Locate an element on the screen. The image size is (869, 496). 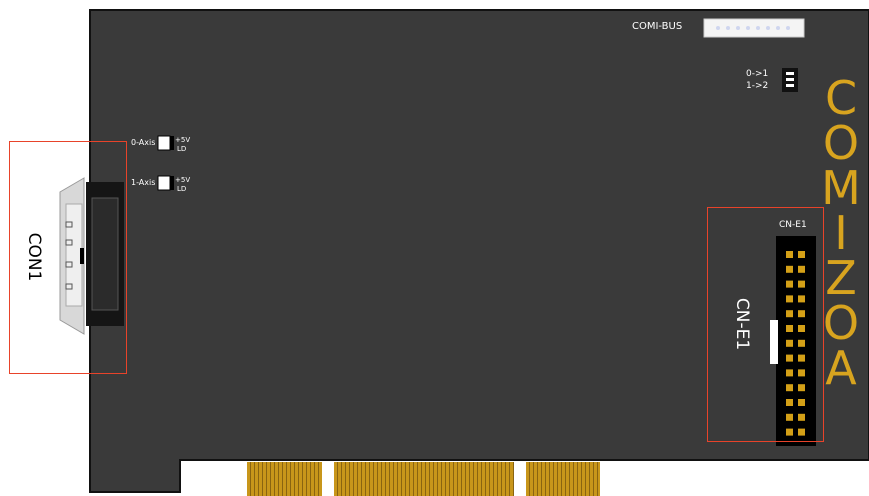
axis1-label: 1-Axis is located at coordinates (143, 182).